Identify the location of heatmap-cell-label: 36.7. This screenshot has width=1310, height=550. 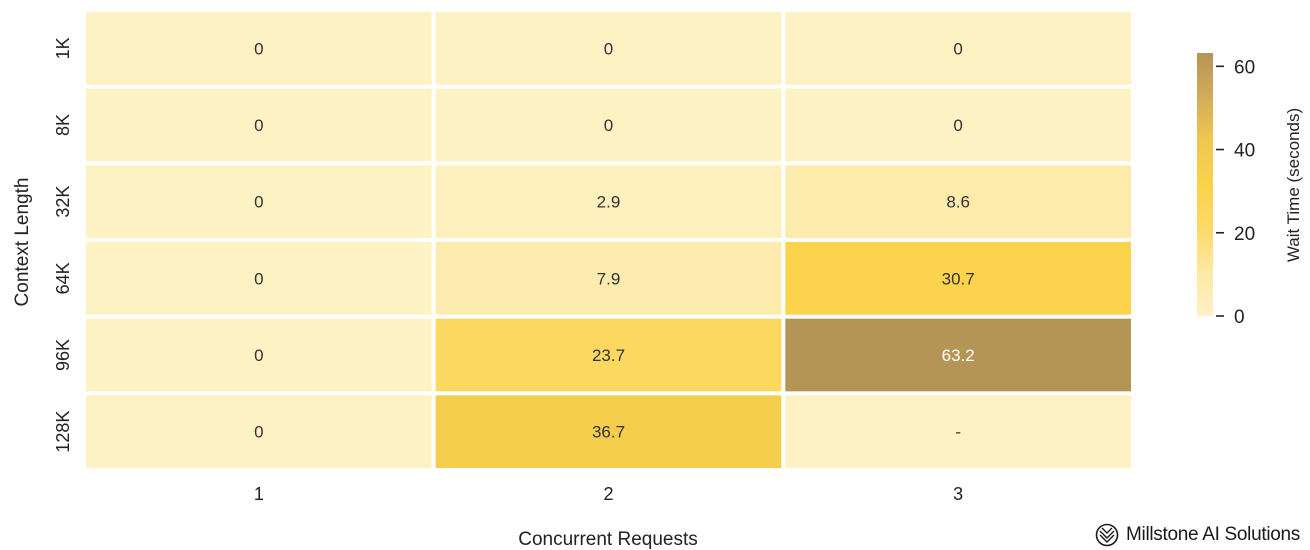
(608, 432).